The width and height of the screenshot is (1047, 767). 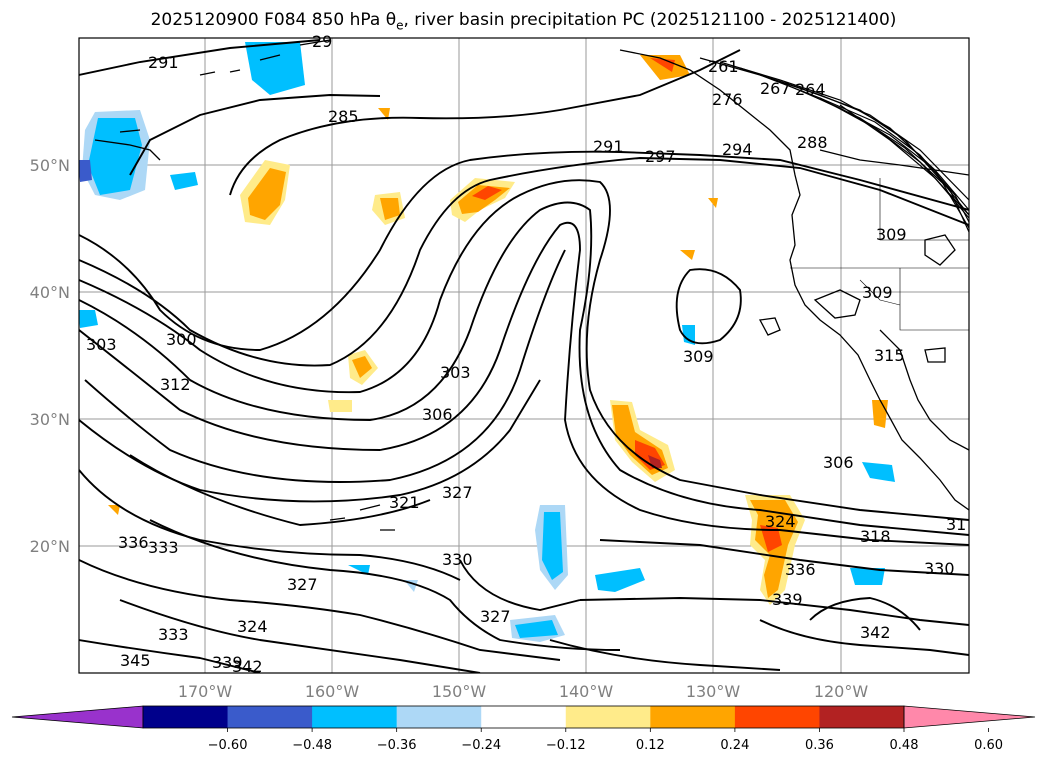 I want to click on lon-label: 150°W, so click(x=459, y=691).